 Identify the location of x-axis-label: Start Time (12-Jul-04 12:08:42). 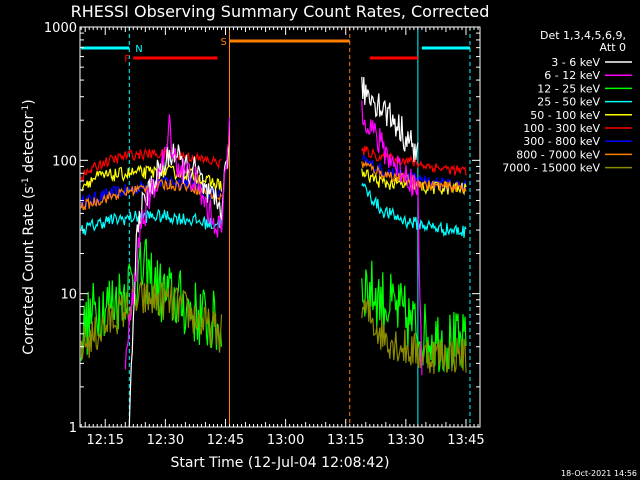
(279, 463).